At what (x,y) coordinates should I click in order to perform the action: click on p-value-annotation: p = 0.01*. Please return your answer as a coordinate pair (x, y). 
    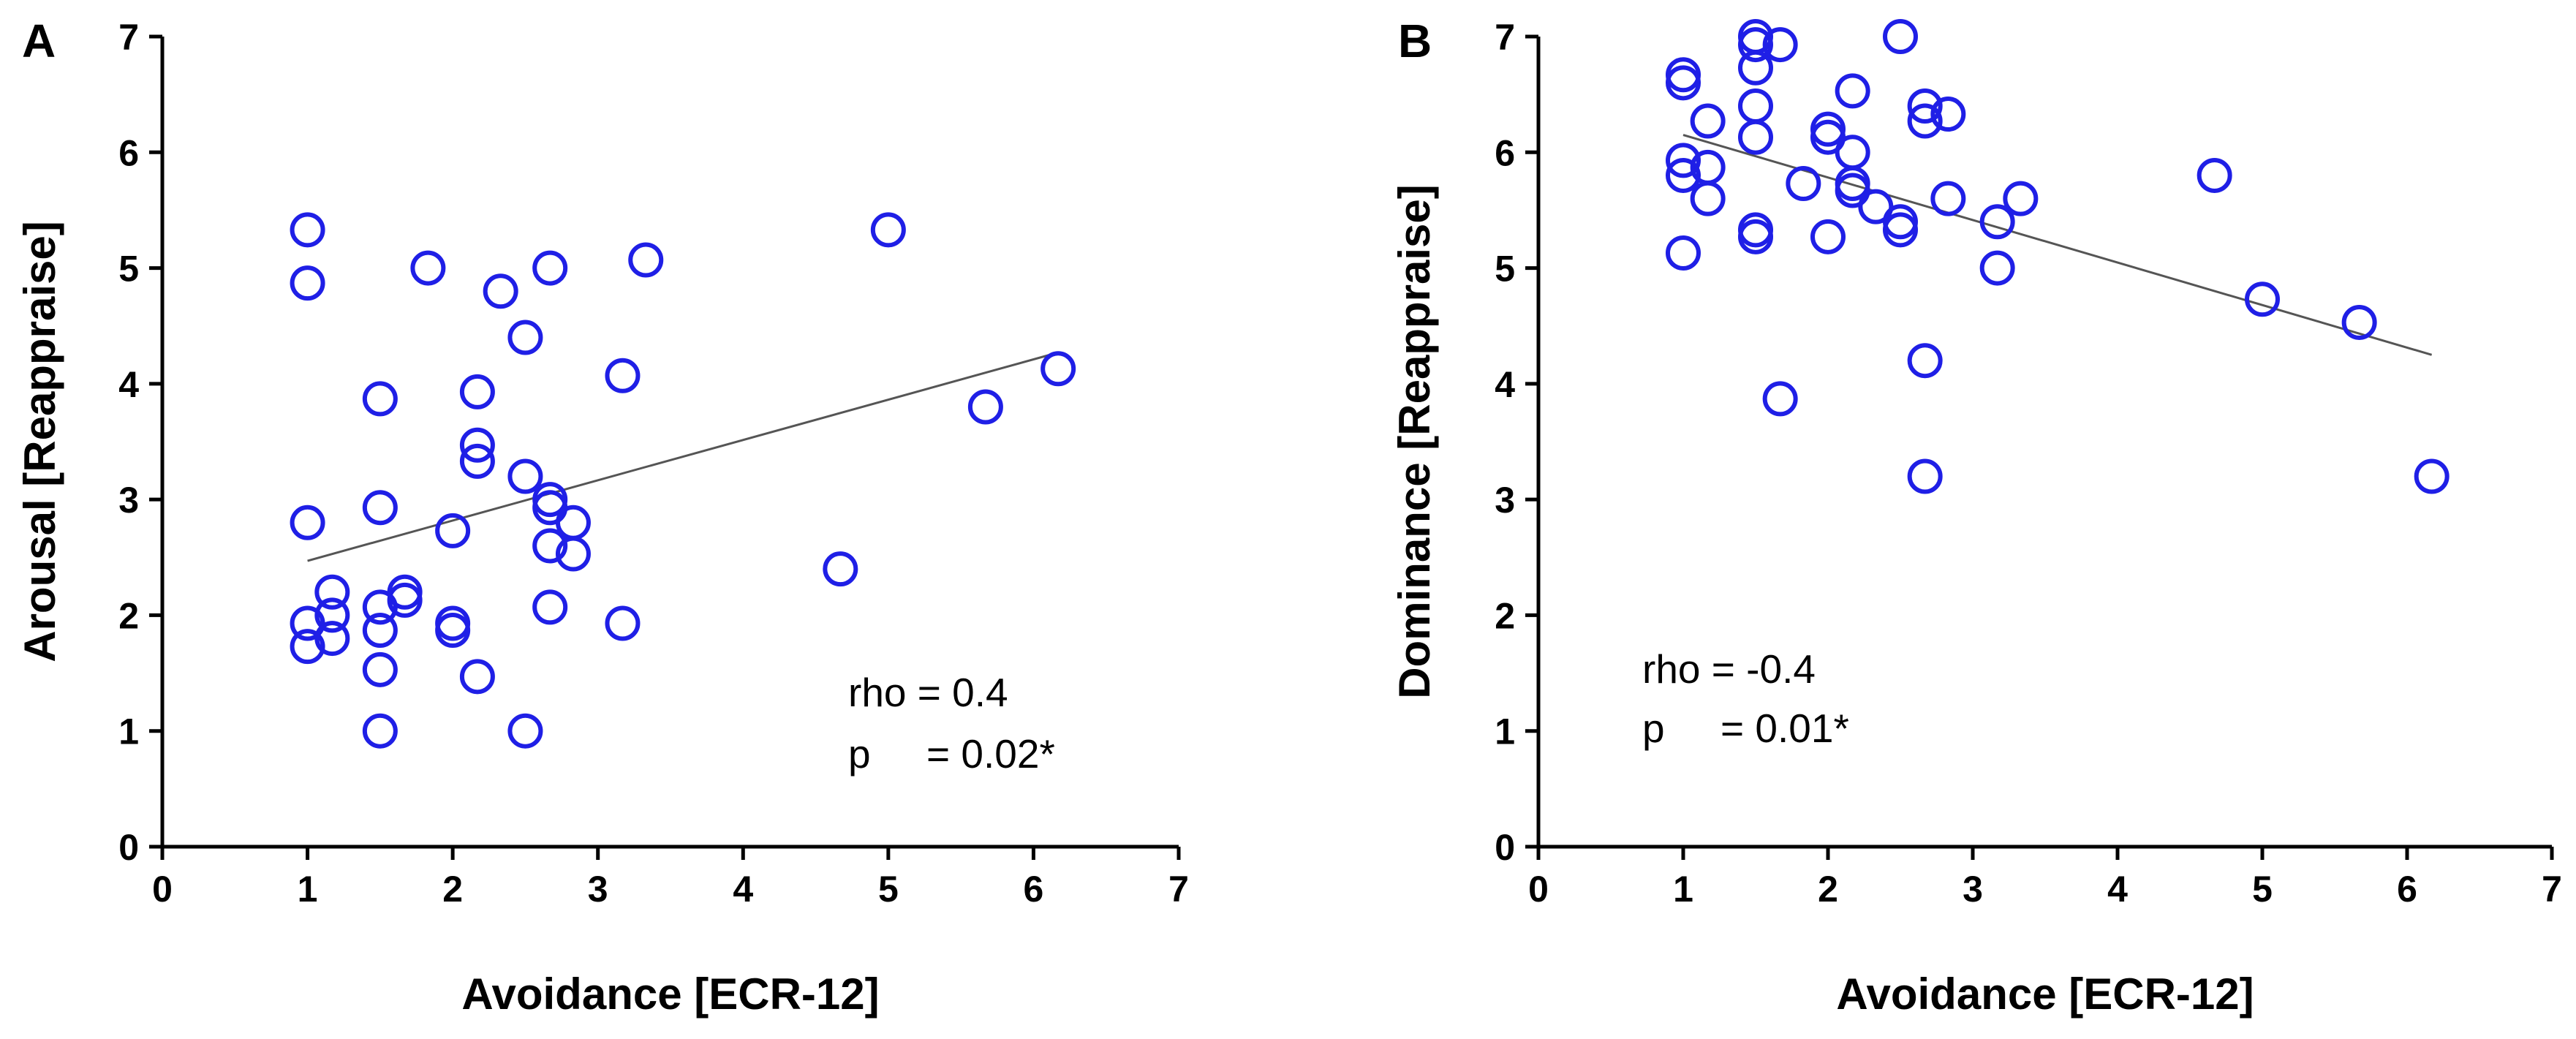
    Looking at the image, I should click on (1745, 728).